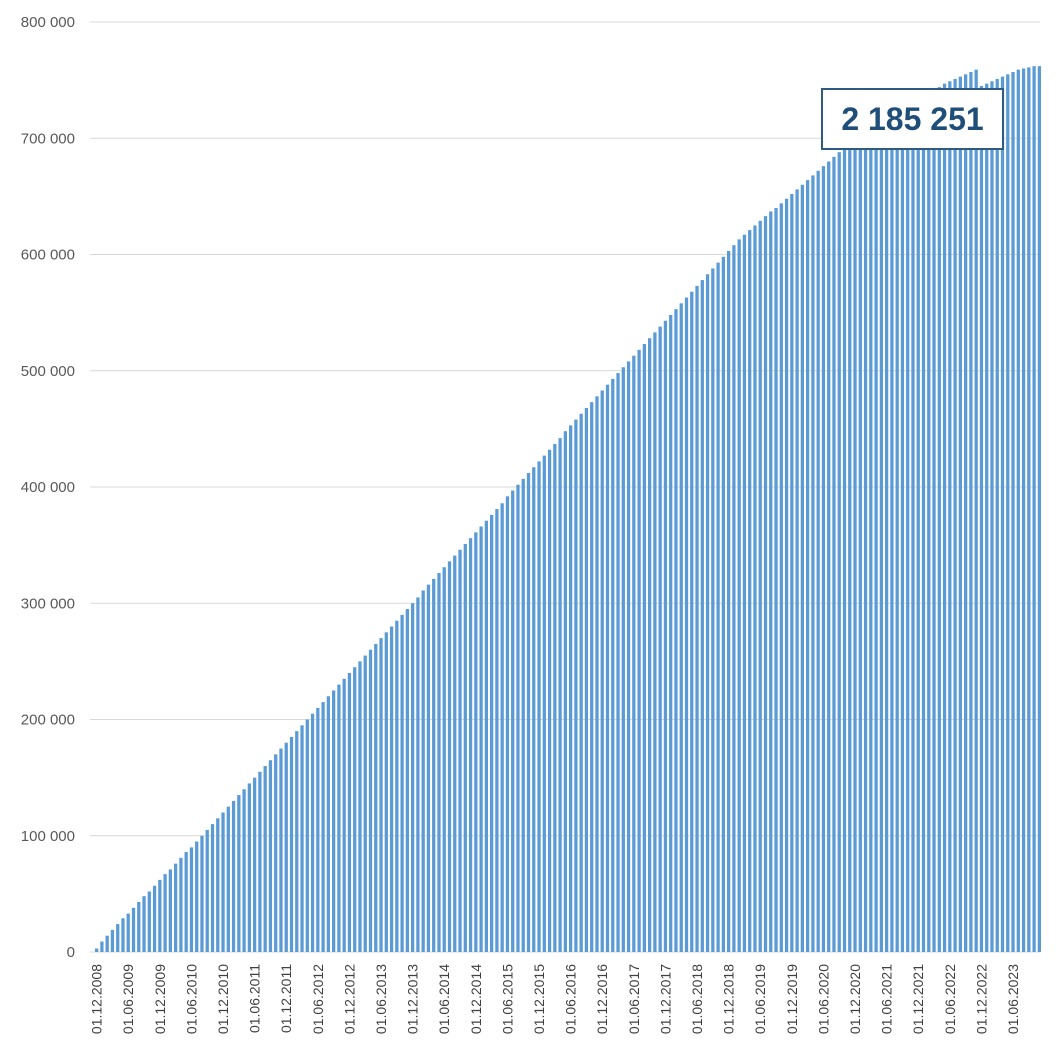 This screenshot has height=1063, width=1063. What do you see at coordinates (318, 999) in the screenshot?
I see `x-tick-label: 01.06.2012` at bounding box center [318, 999].